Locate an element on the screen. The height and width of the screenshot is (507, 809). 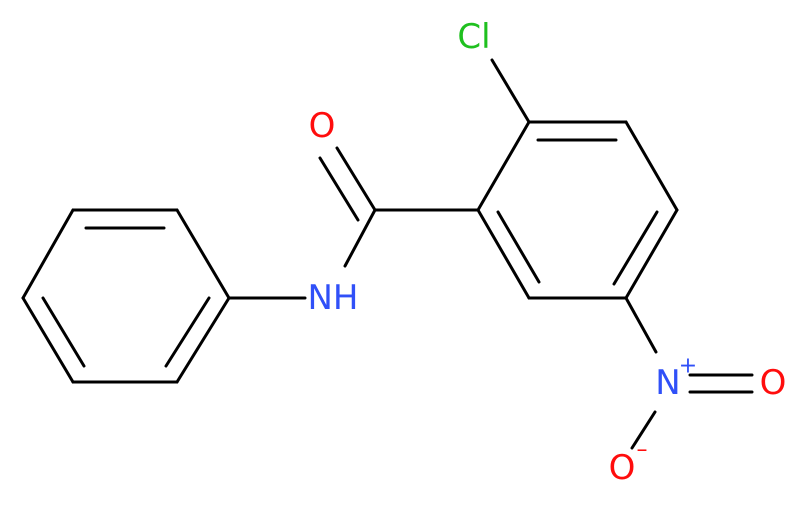
atom-label: NH is located at coordinates (333, 298).